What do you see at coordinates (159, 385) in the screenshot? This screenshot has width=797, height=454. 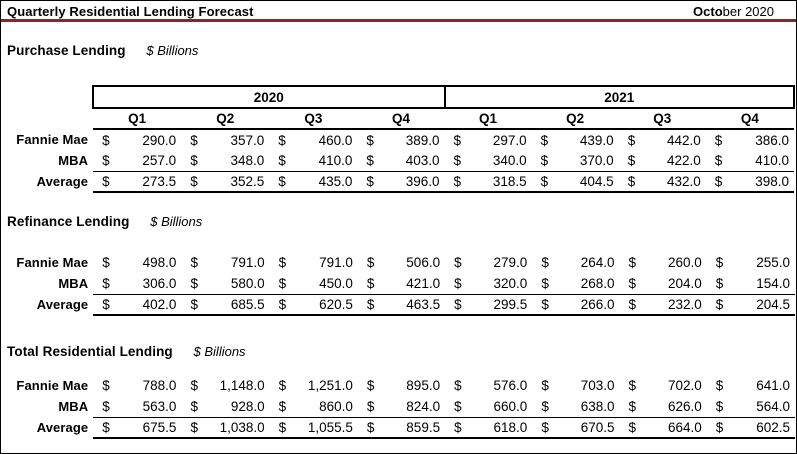 I see `cell-value: 788.0` at bounding box center [159, 385].